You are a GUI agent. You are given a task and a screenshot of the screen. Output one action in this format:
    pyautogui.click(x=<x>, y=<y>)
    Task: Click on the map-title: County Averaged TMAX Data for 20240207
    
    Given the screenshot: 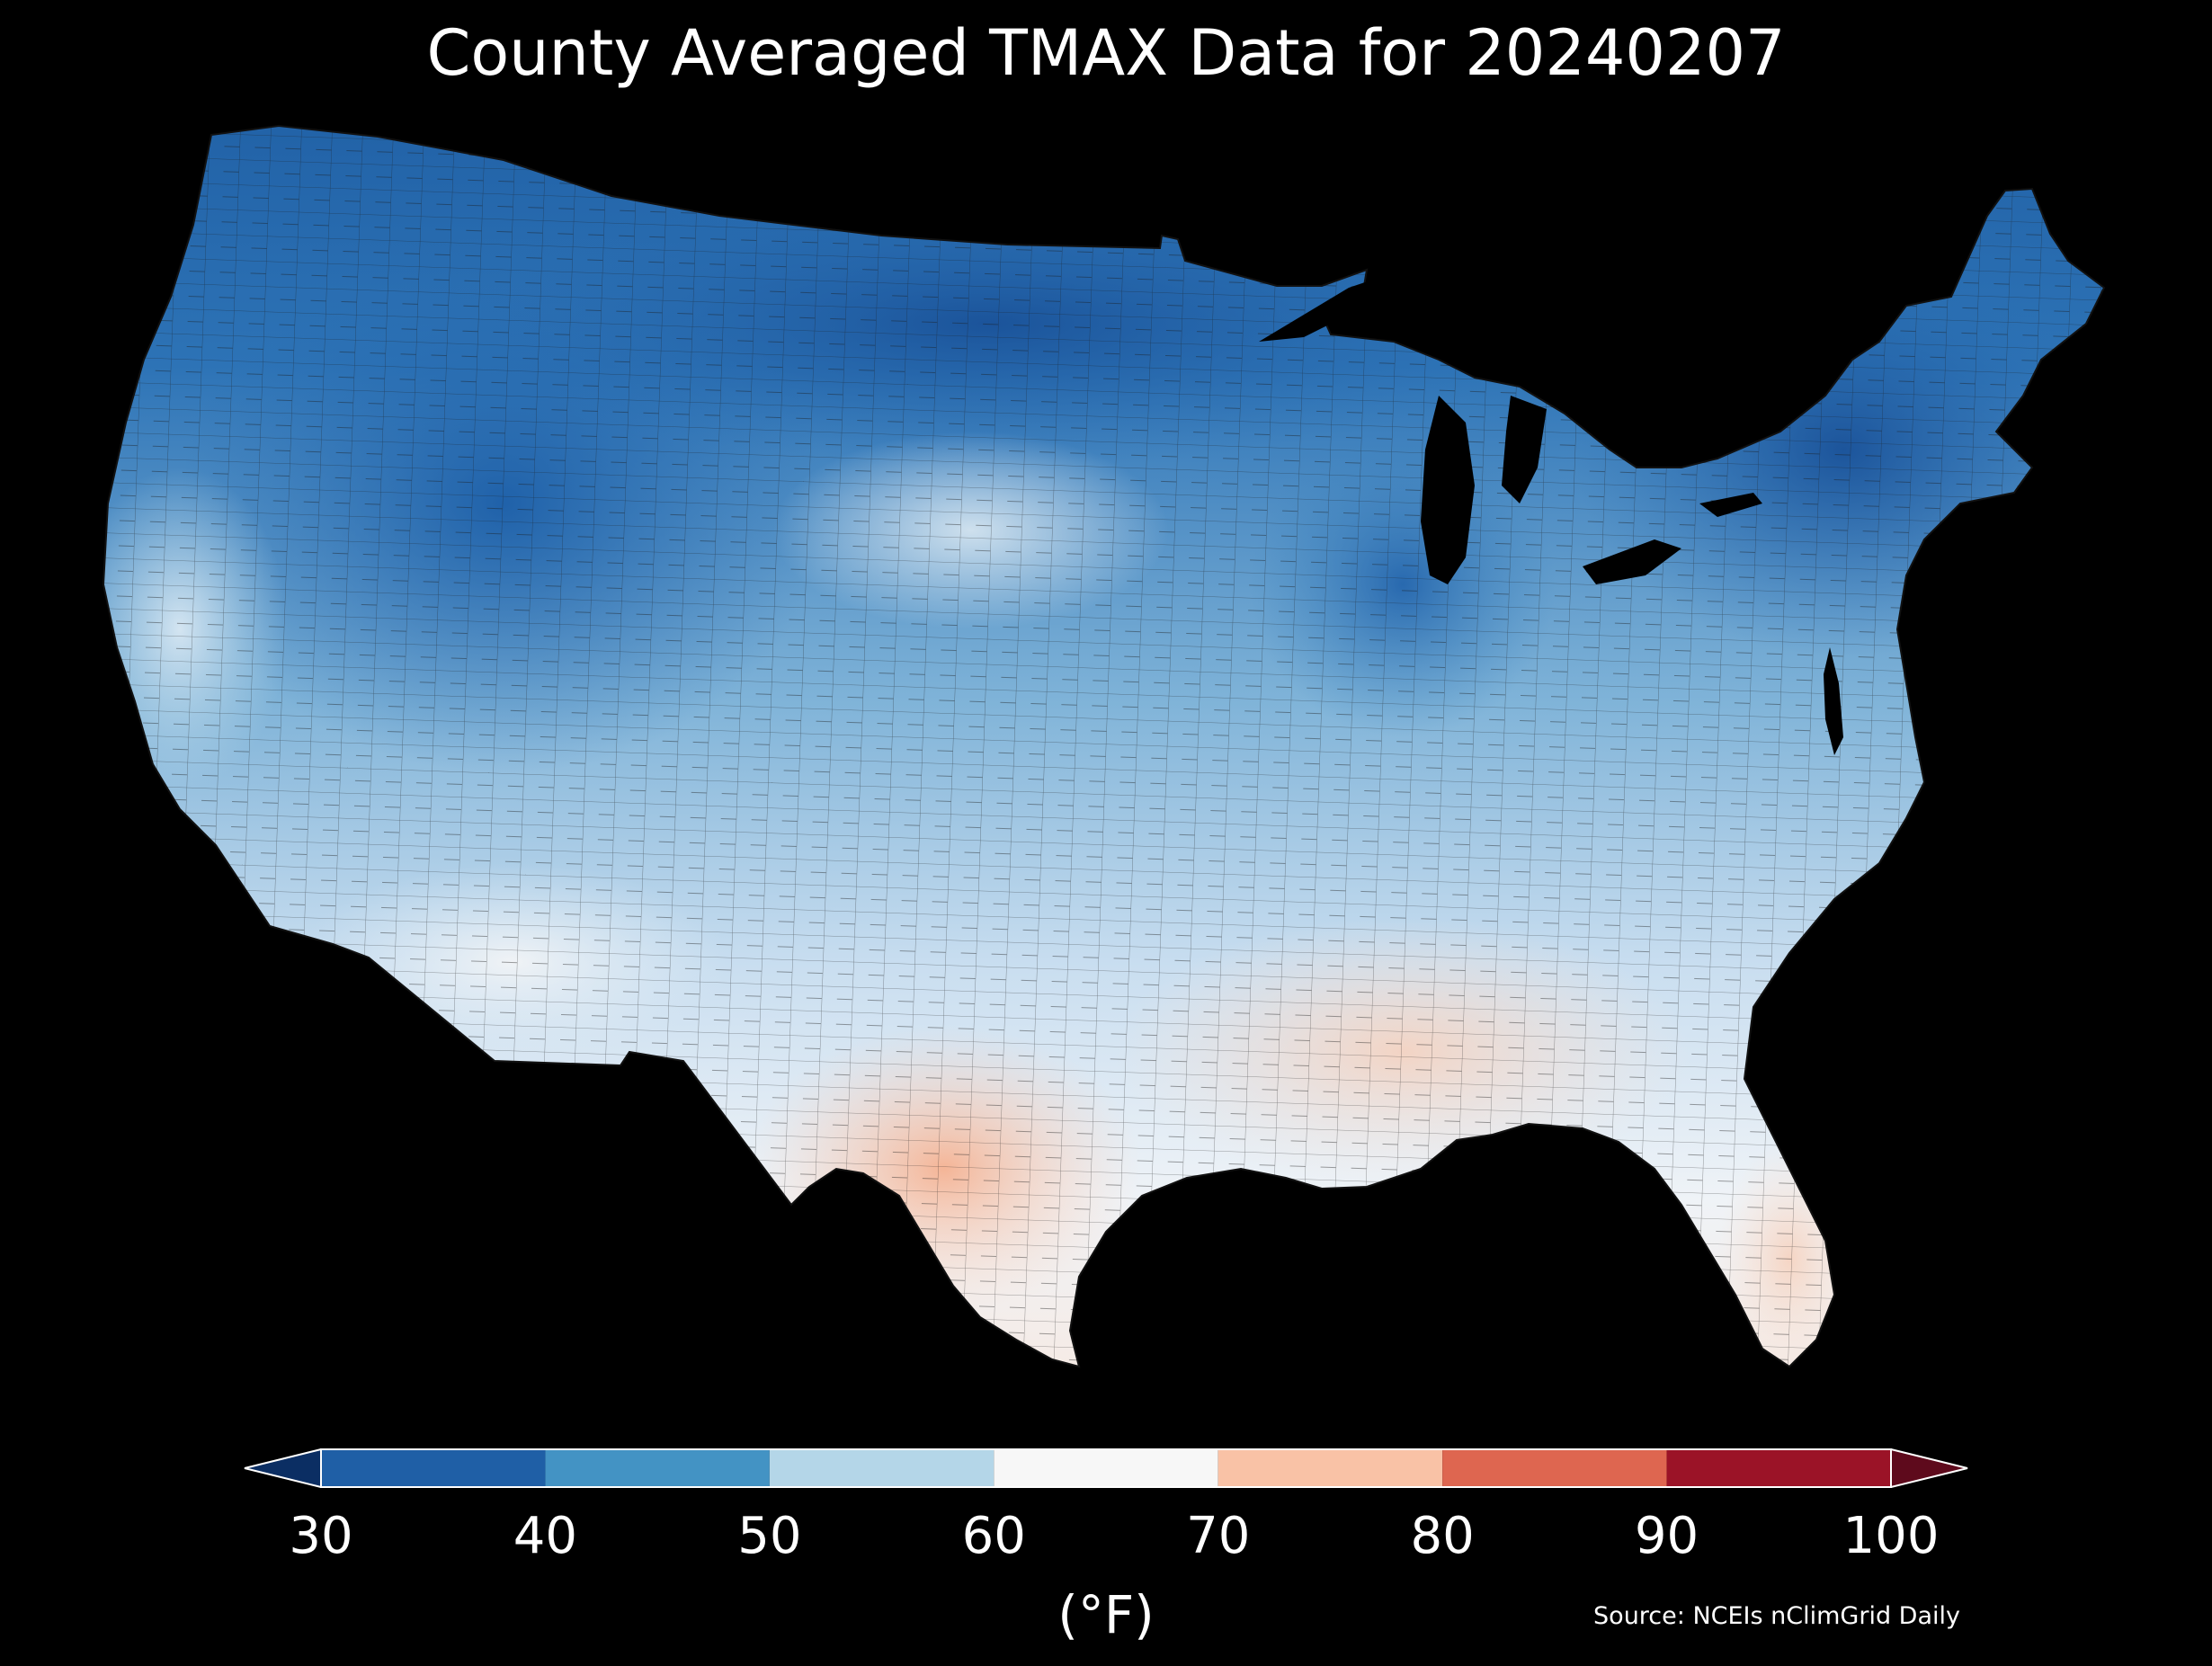 What is the action you would take?
    pyautogui.click(x=1106, y=53)
    